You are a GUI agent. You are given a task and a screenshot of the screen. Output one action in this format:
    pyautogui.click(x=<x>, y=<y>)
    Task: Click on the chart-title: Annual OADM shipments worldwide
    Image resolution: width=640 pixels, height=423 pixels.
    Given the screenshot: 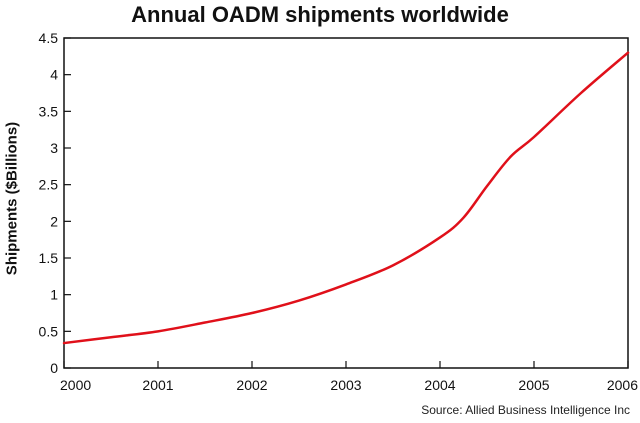 What is the action you would take?
    pyautogui.click(x=320, y=14)
    